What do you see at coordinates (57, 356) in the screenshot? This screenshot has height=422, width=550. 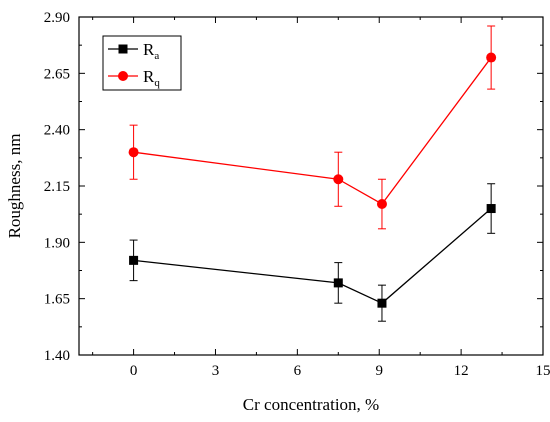 I see `y-tick-label: 1.40` at bounding box center [57, 356].